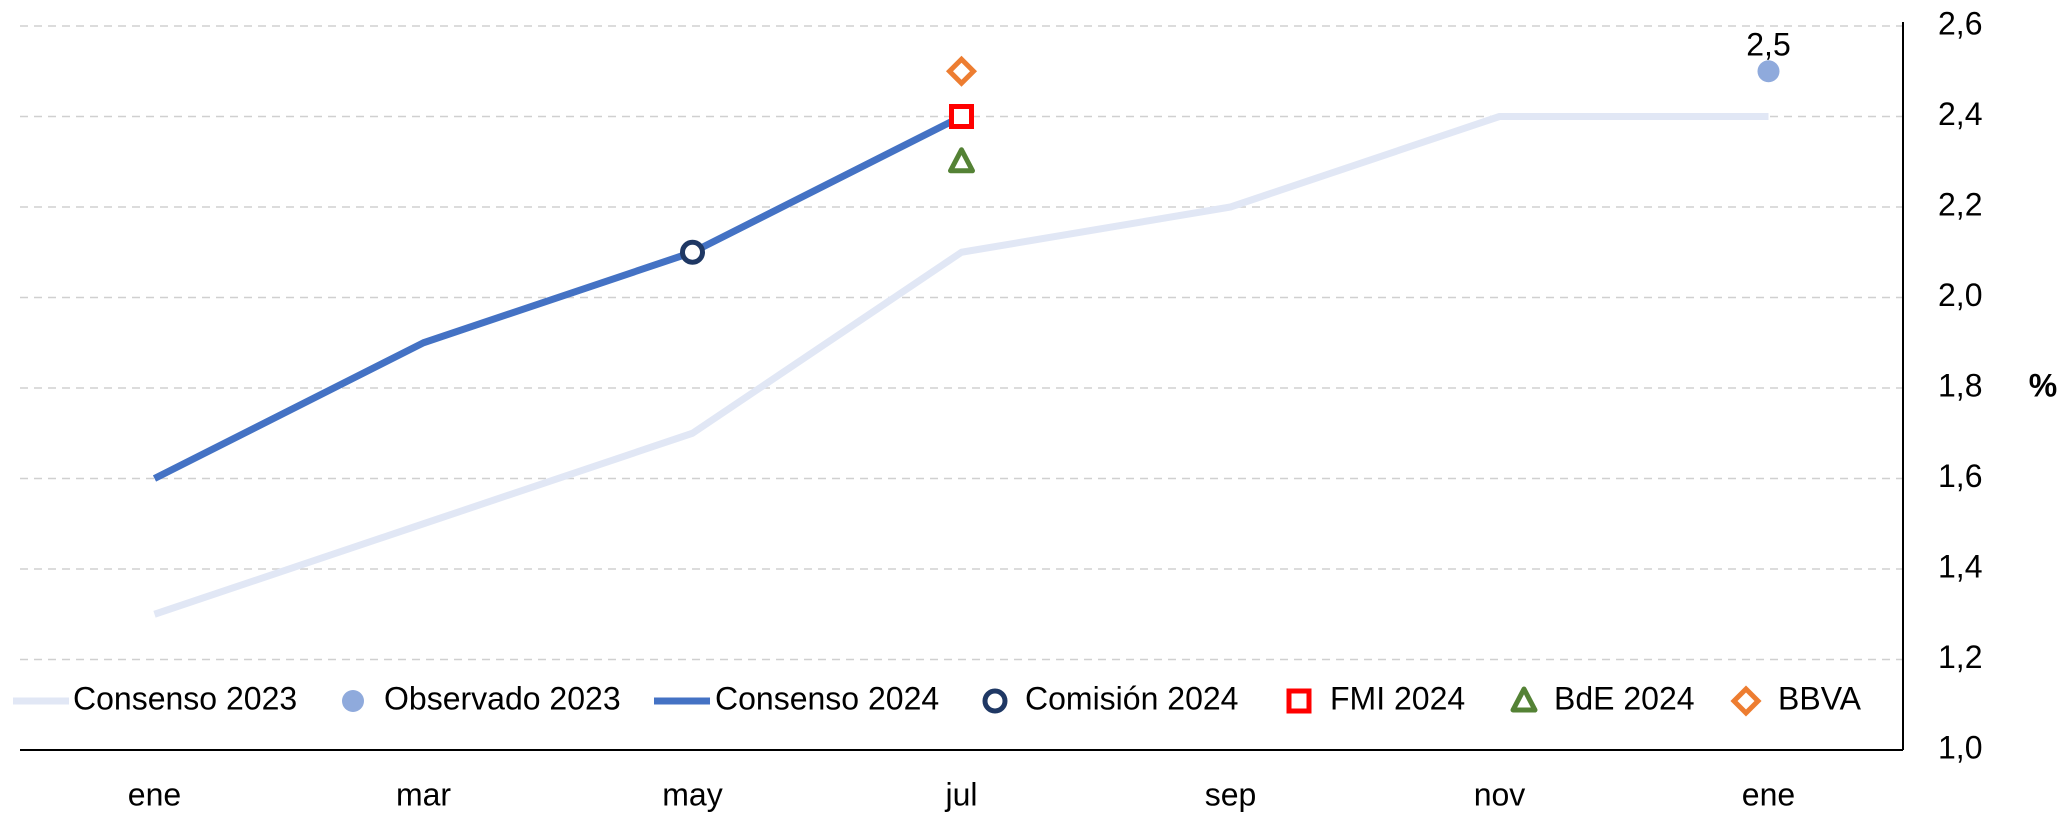 Image resolution: width=2063 pixels, height=816 pixels. What do you see at coordinates (1960, 23) in the screenshot?
I see `y-tick-label: 2,6` at bounding box center [1960, 23].